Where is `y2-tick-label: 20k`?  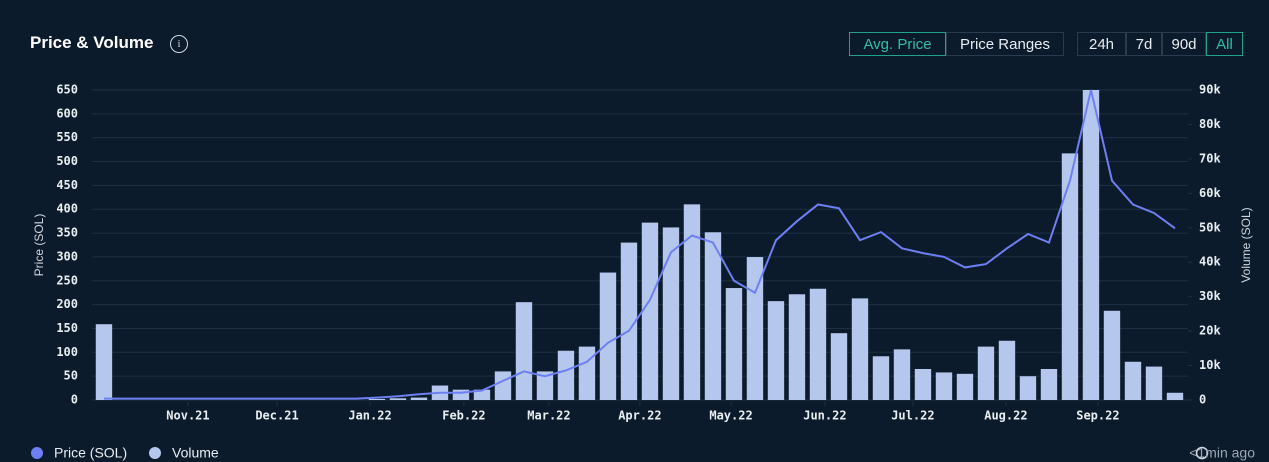 y2-tick-label: 20k is located at coordinates (1210, 331).